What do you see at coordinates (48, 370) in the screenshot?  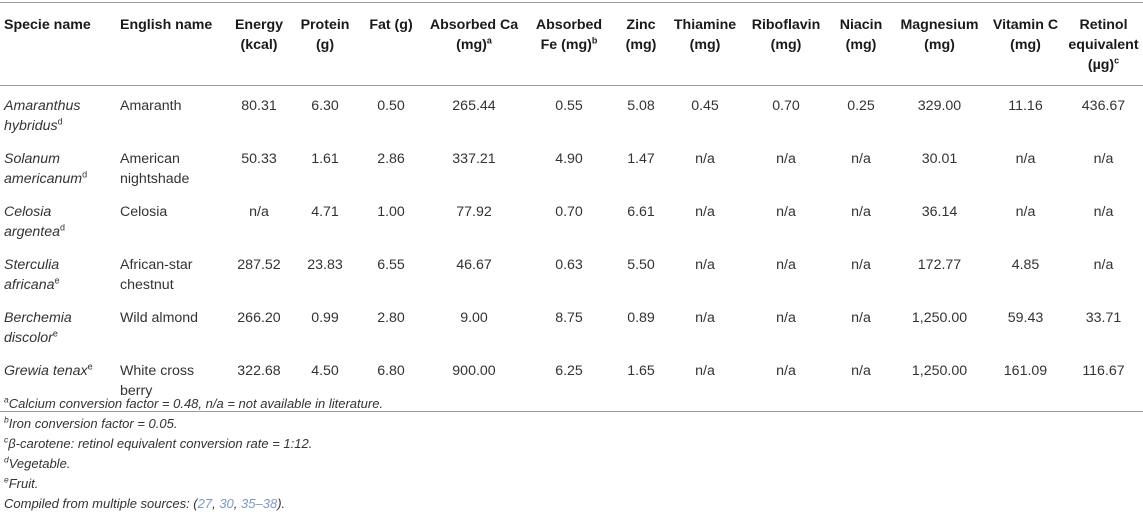 I see `cell-species: Grewia tenaxe` at bounding box center [48, 370].